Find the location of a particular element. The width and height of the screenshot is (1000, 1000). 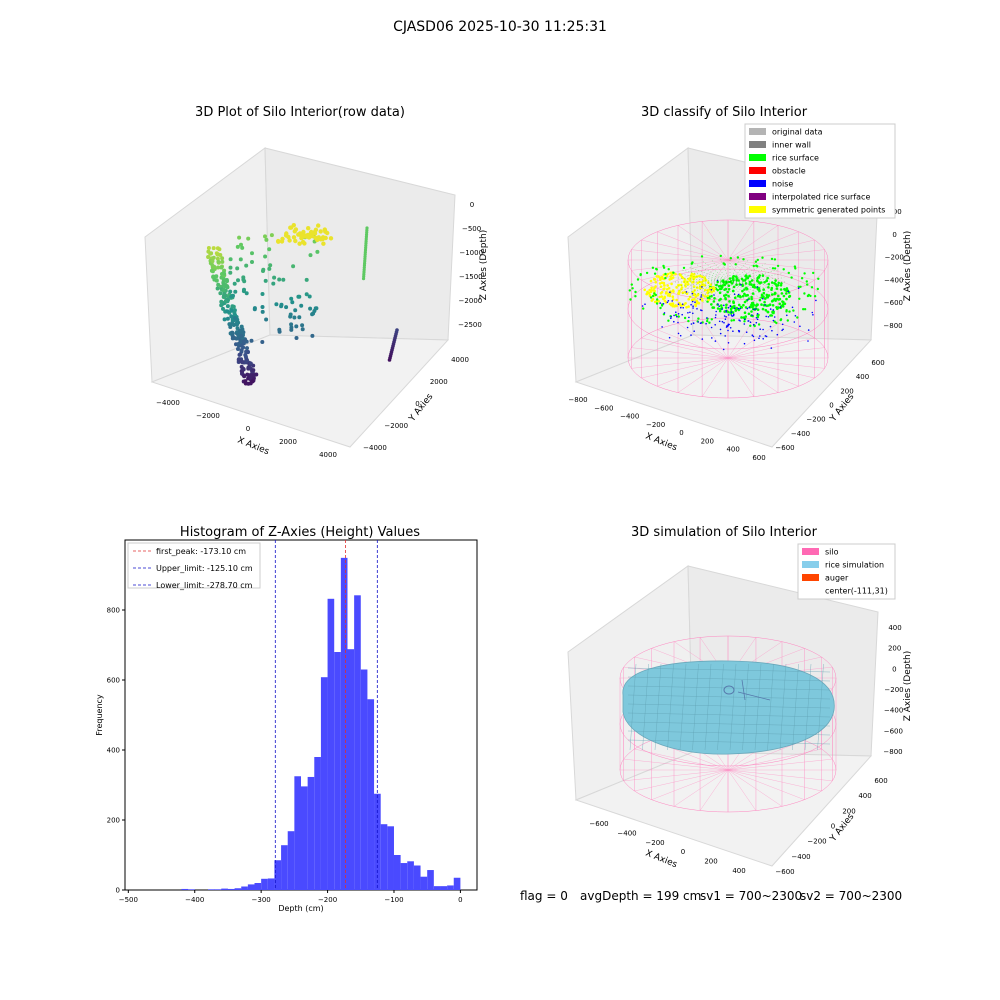

histogram-y-tick-label: 400 is located at coordinates (113, 751).